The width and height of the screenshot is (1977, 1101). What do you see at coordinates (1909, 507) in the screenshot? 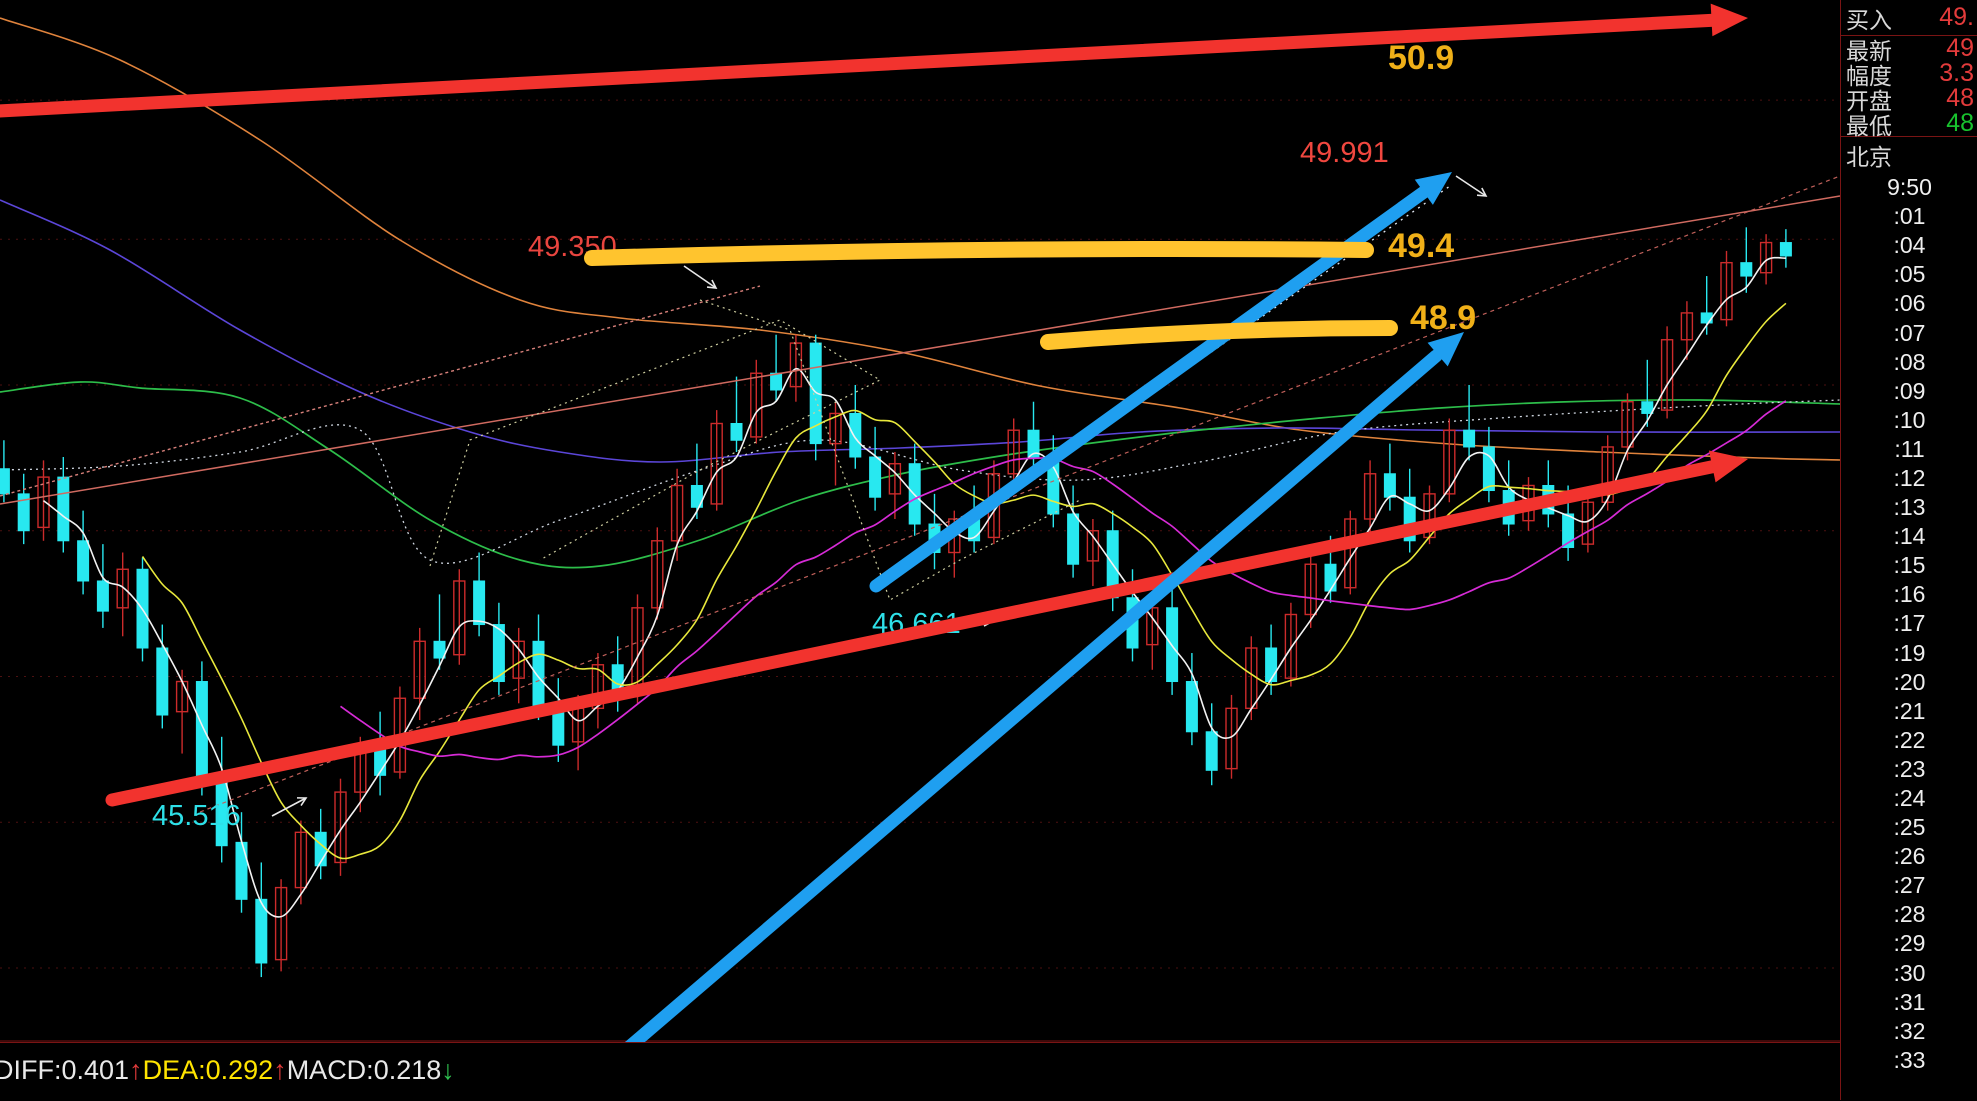
I see `time-tick-11: :13` at bounding box center [1909, 507].